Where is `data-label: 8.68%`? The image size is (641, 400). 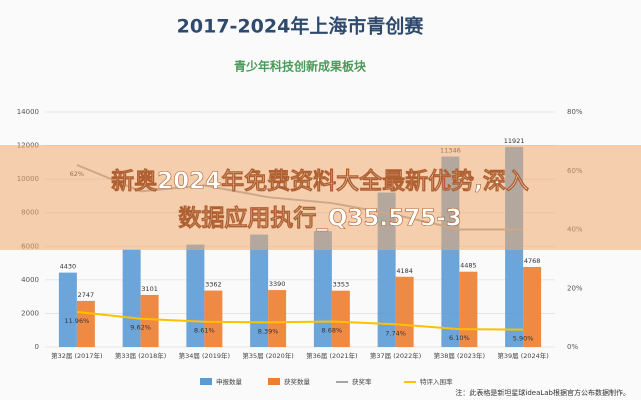 data-label: 8.68% is located at coordinates (332, 331).